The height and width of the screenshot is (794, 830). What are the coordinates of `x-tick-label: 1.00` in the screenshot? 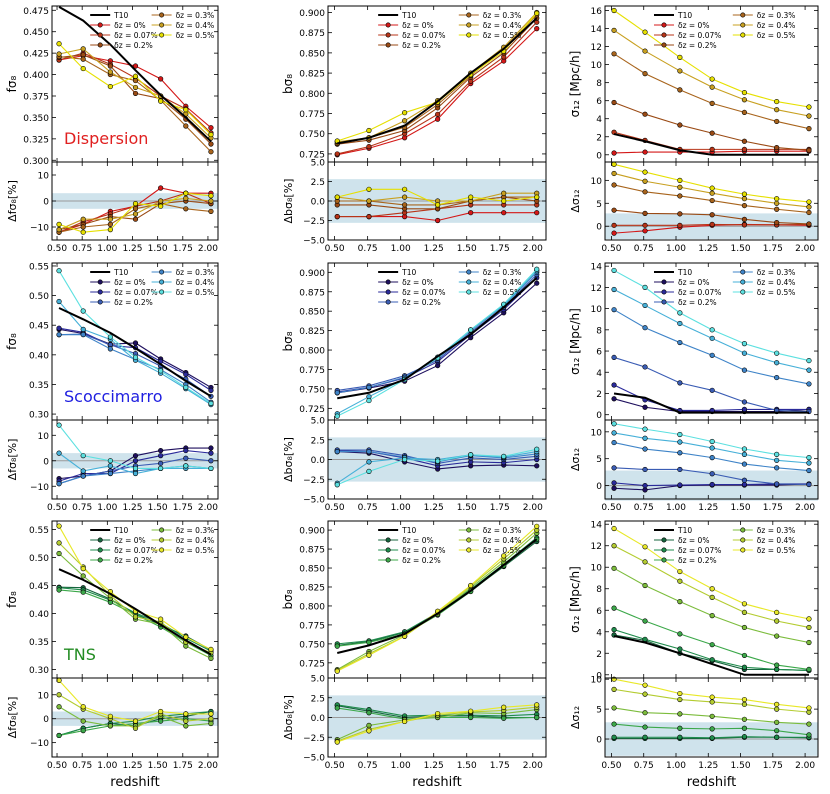 It's located at (107, 766).